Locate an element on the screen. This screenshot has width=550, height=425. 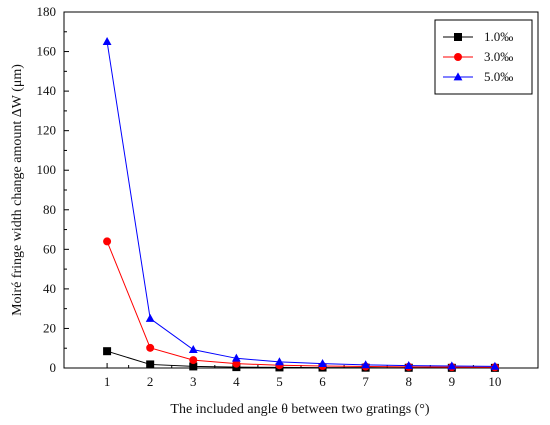
x-tick-label: 4 is located at coordinates (236, 381).